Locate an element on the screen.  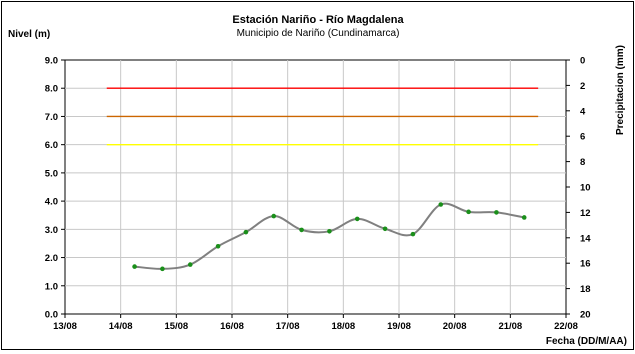
y-left-tick-label: 3.0 is located at coordinates (51, 230).